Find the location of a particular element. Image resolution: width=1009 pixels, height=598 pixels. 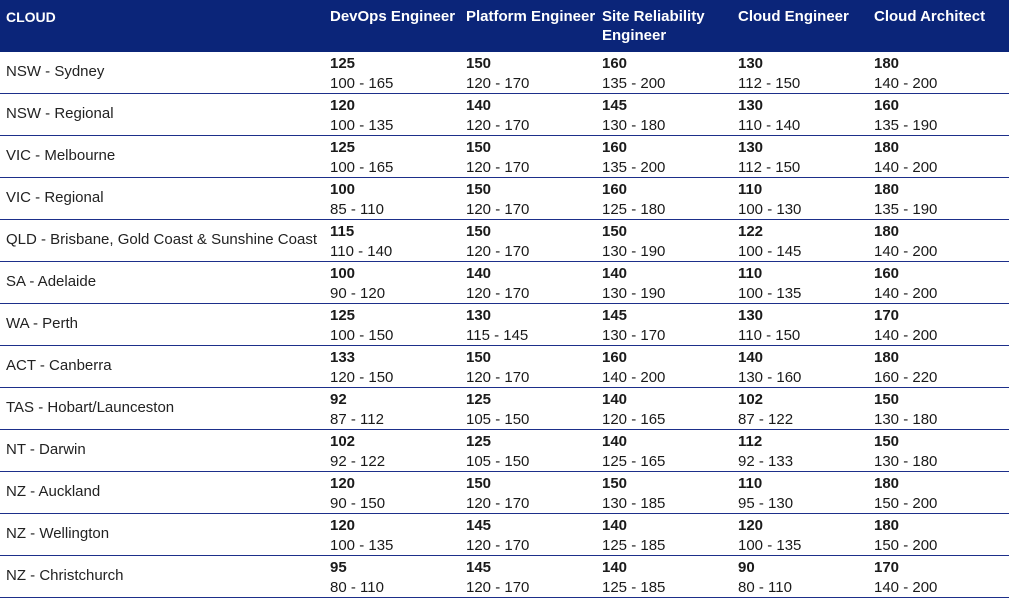

salary-cell: 180 150 - 200 is located at coordinates (939, 536).